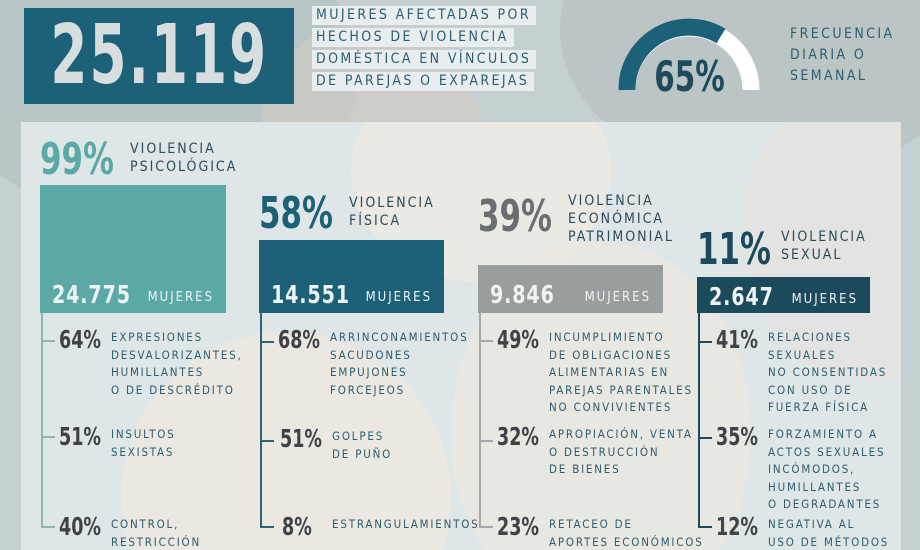  I want to click on sub-item-line: DE OBLIGACIONES, so click(610, 354).